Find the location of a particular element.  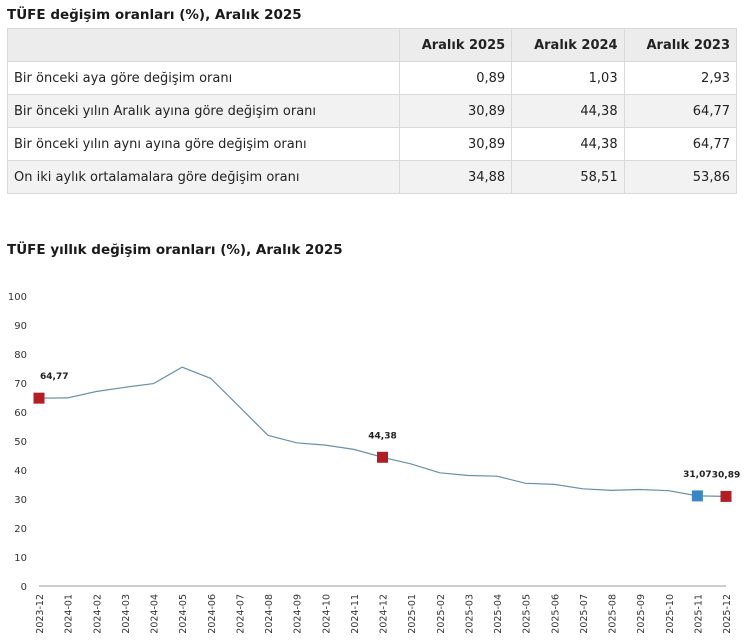

x-tick-label: 2024-06 is located at coordinates (212, 614).